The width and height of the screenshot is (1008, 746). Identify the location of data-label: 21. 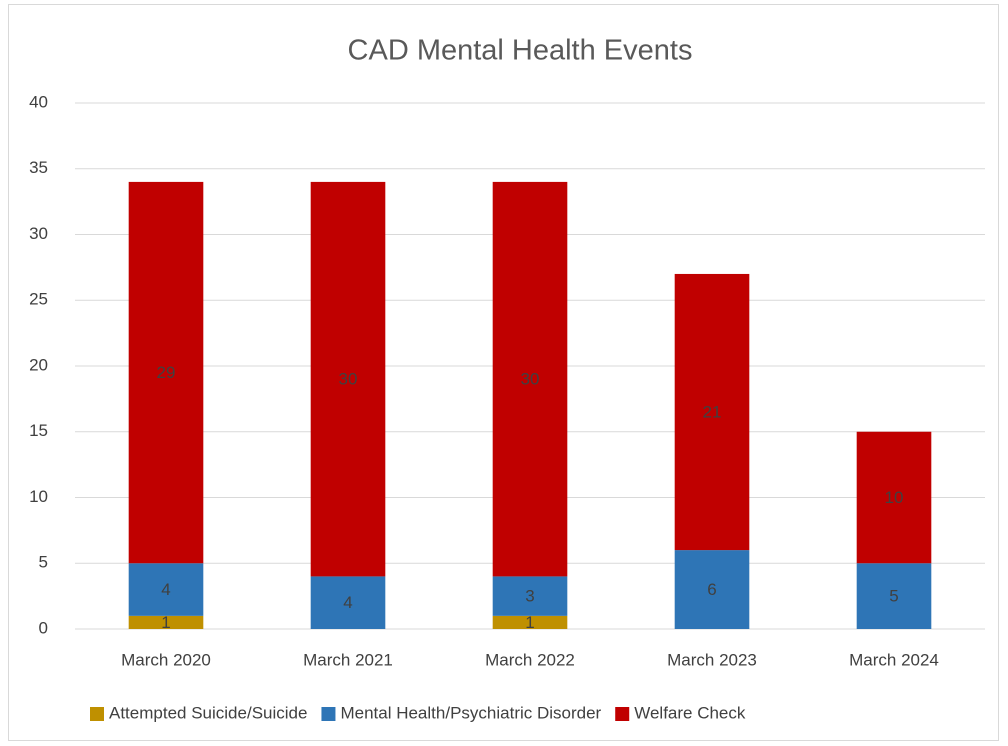
(712, 412).